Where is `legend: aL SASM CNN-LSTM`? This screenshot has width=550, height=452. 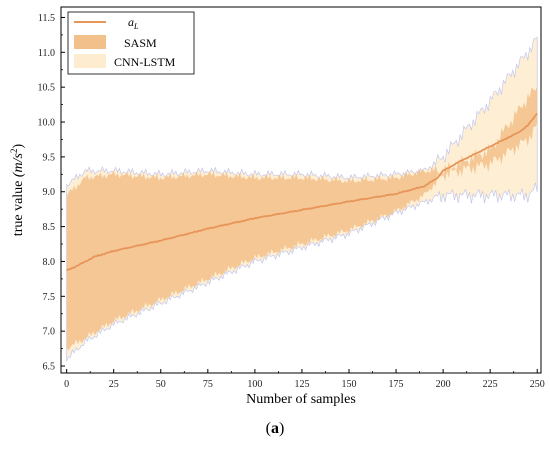
legend: aL SASM CNN-LSTM is located at coordinates (131, 43).